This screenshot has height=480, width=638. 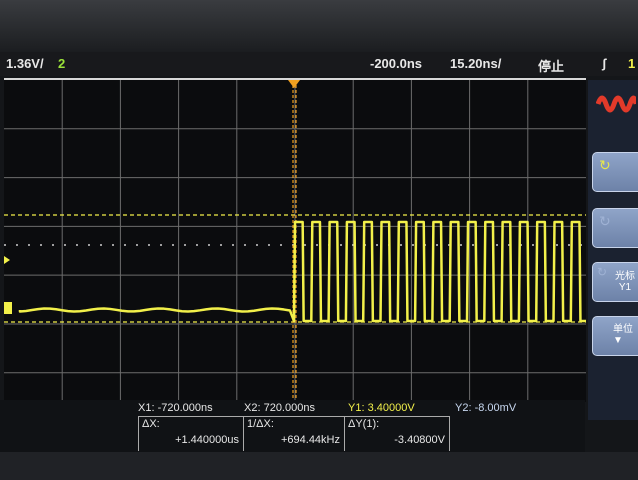 What do you see at coordinates (618, 340) in the screenshot?
I see `arrow-down-icon: ▼` at bounding box center [618, 340].